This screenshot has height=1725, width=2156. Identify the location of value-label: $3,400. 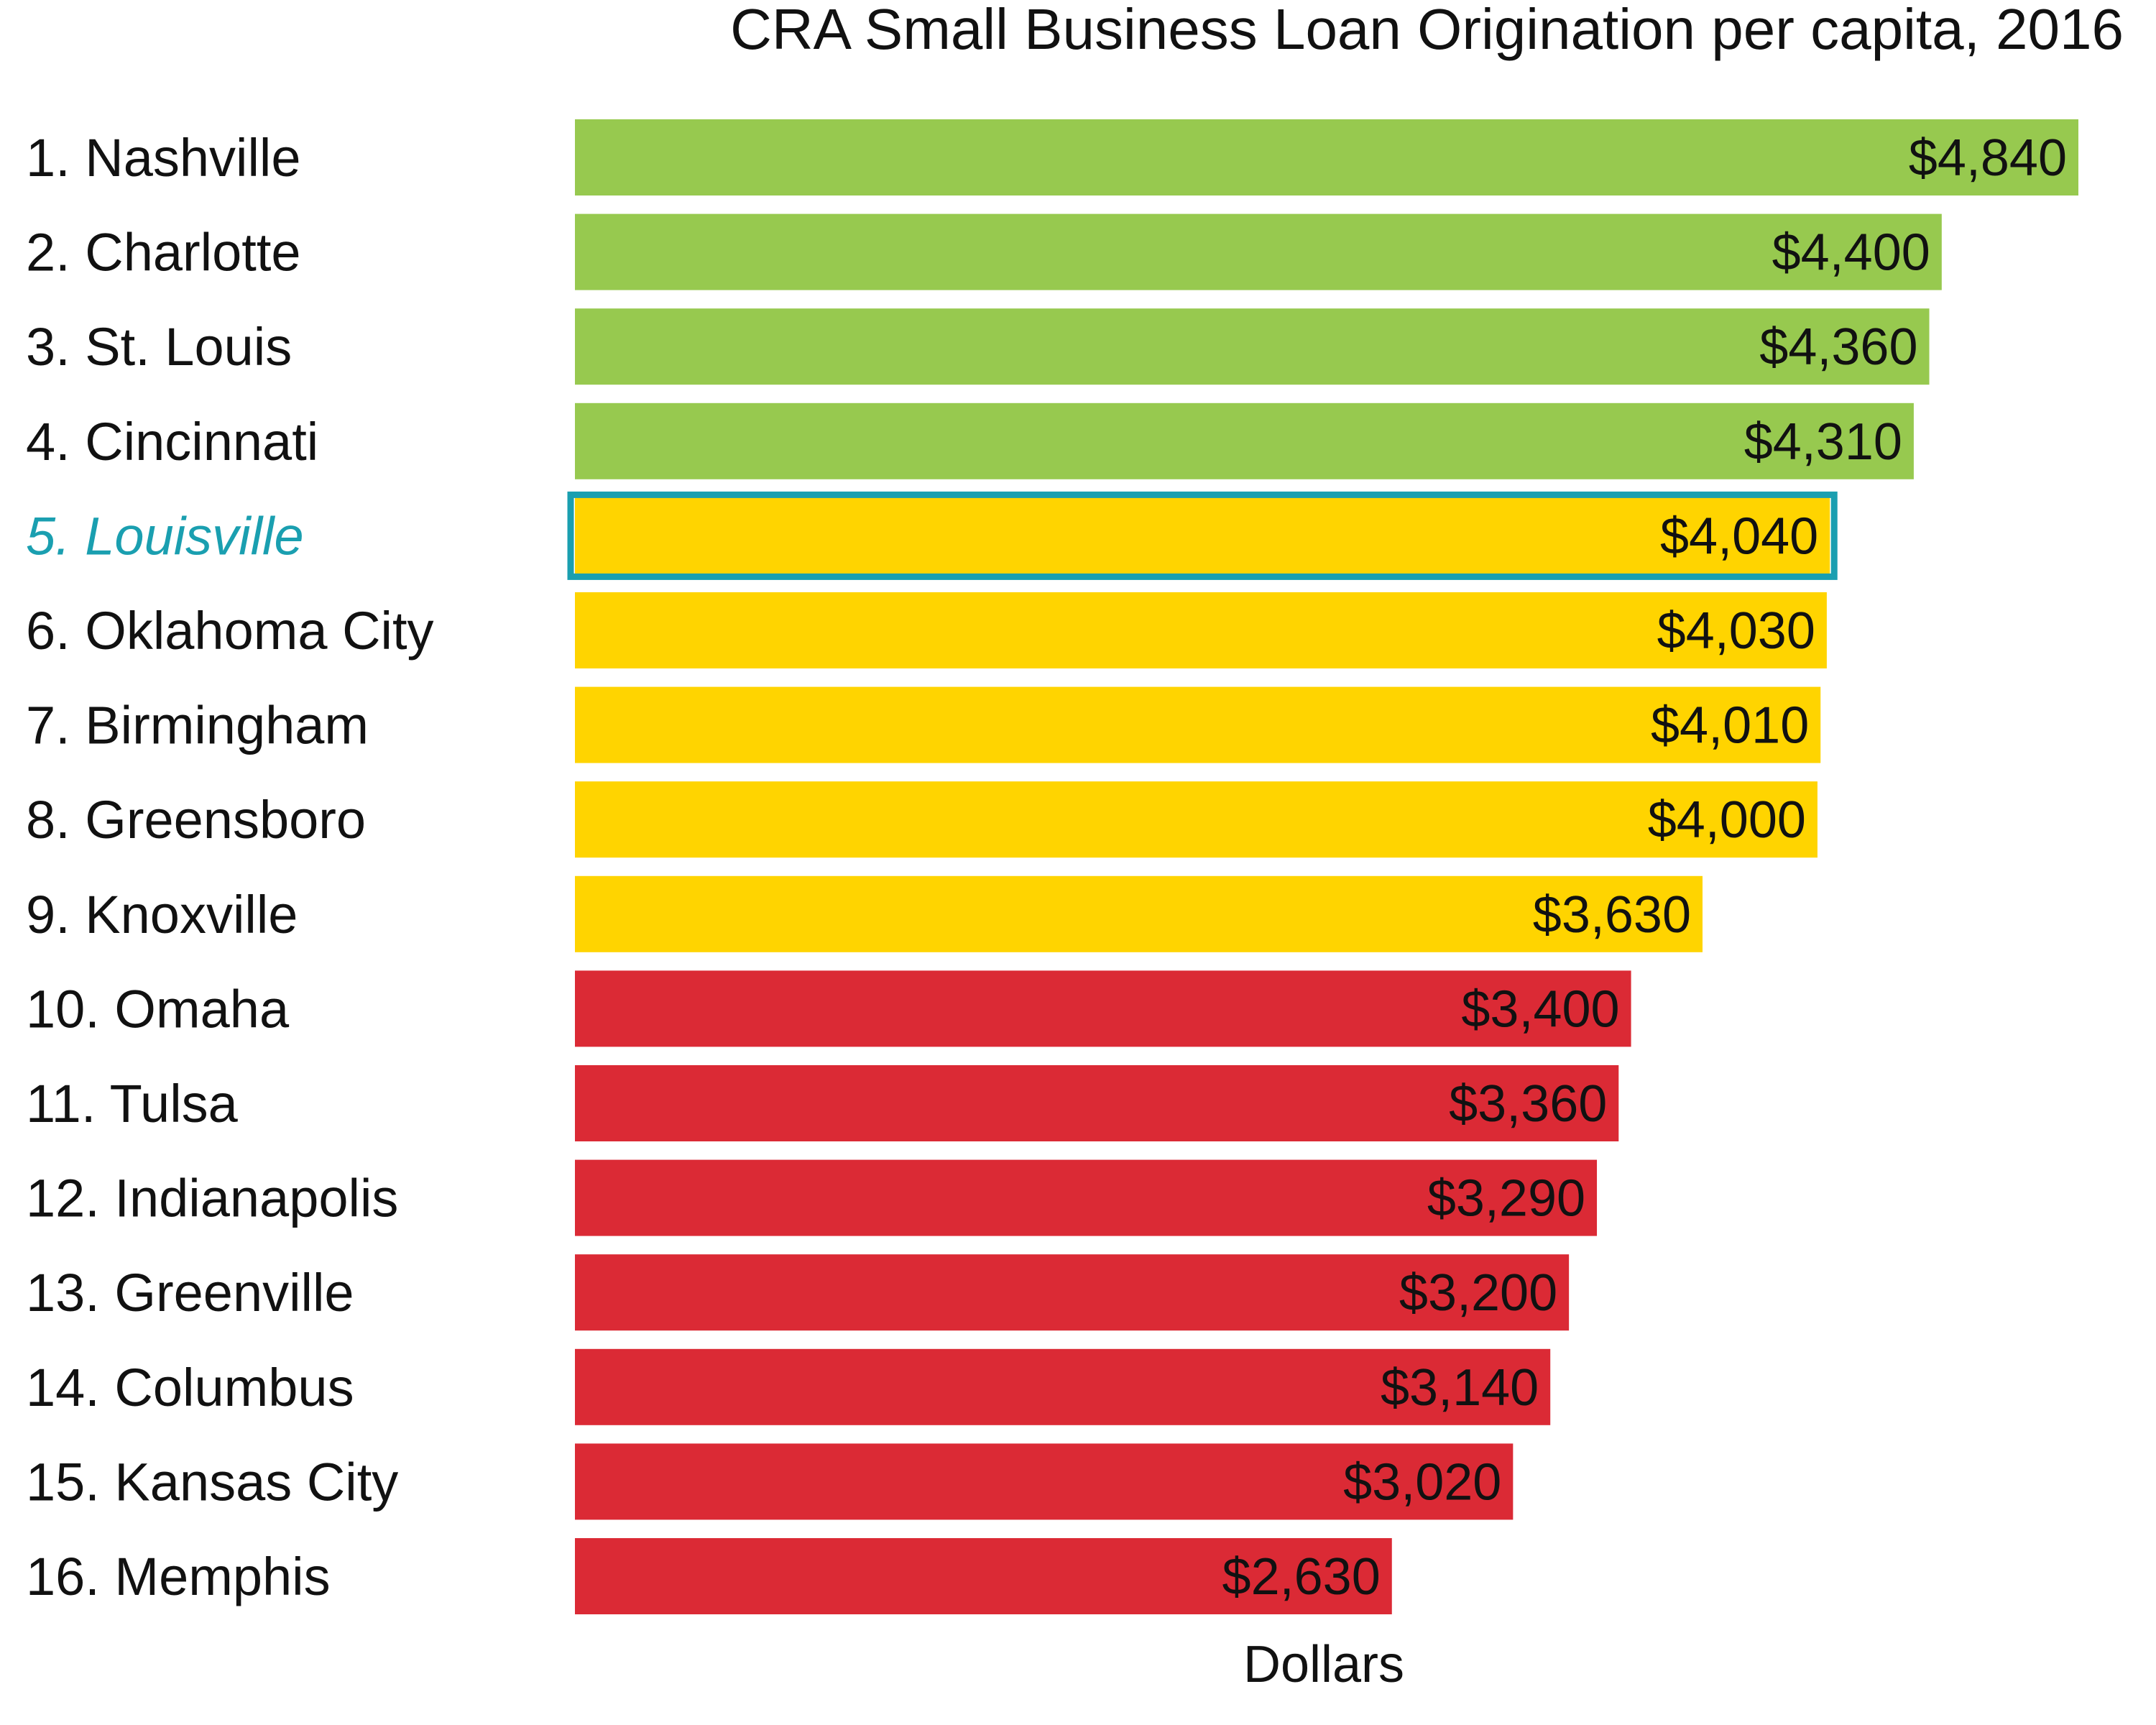
(1540, 1009).